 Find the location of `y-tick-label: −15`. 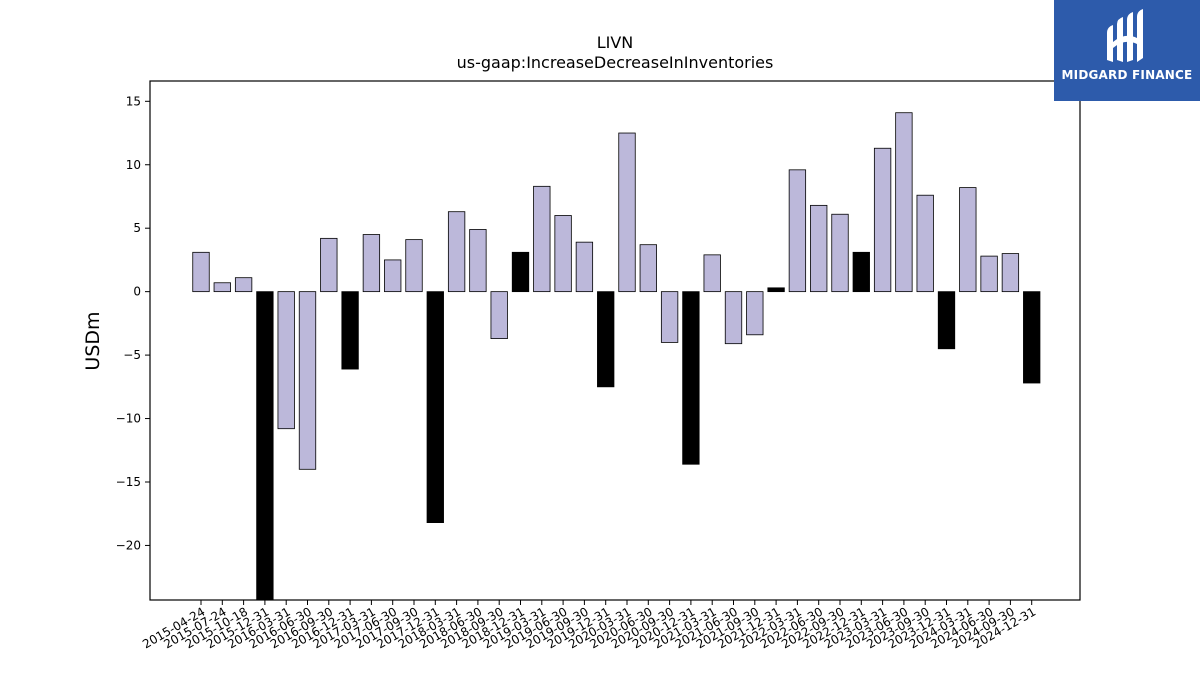

y-tick-label: −15 is located at coordinates (128, 482).